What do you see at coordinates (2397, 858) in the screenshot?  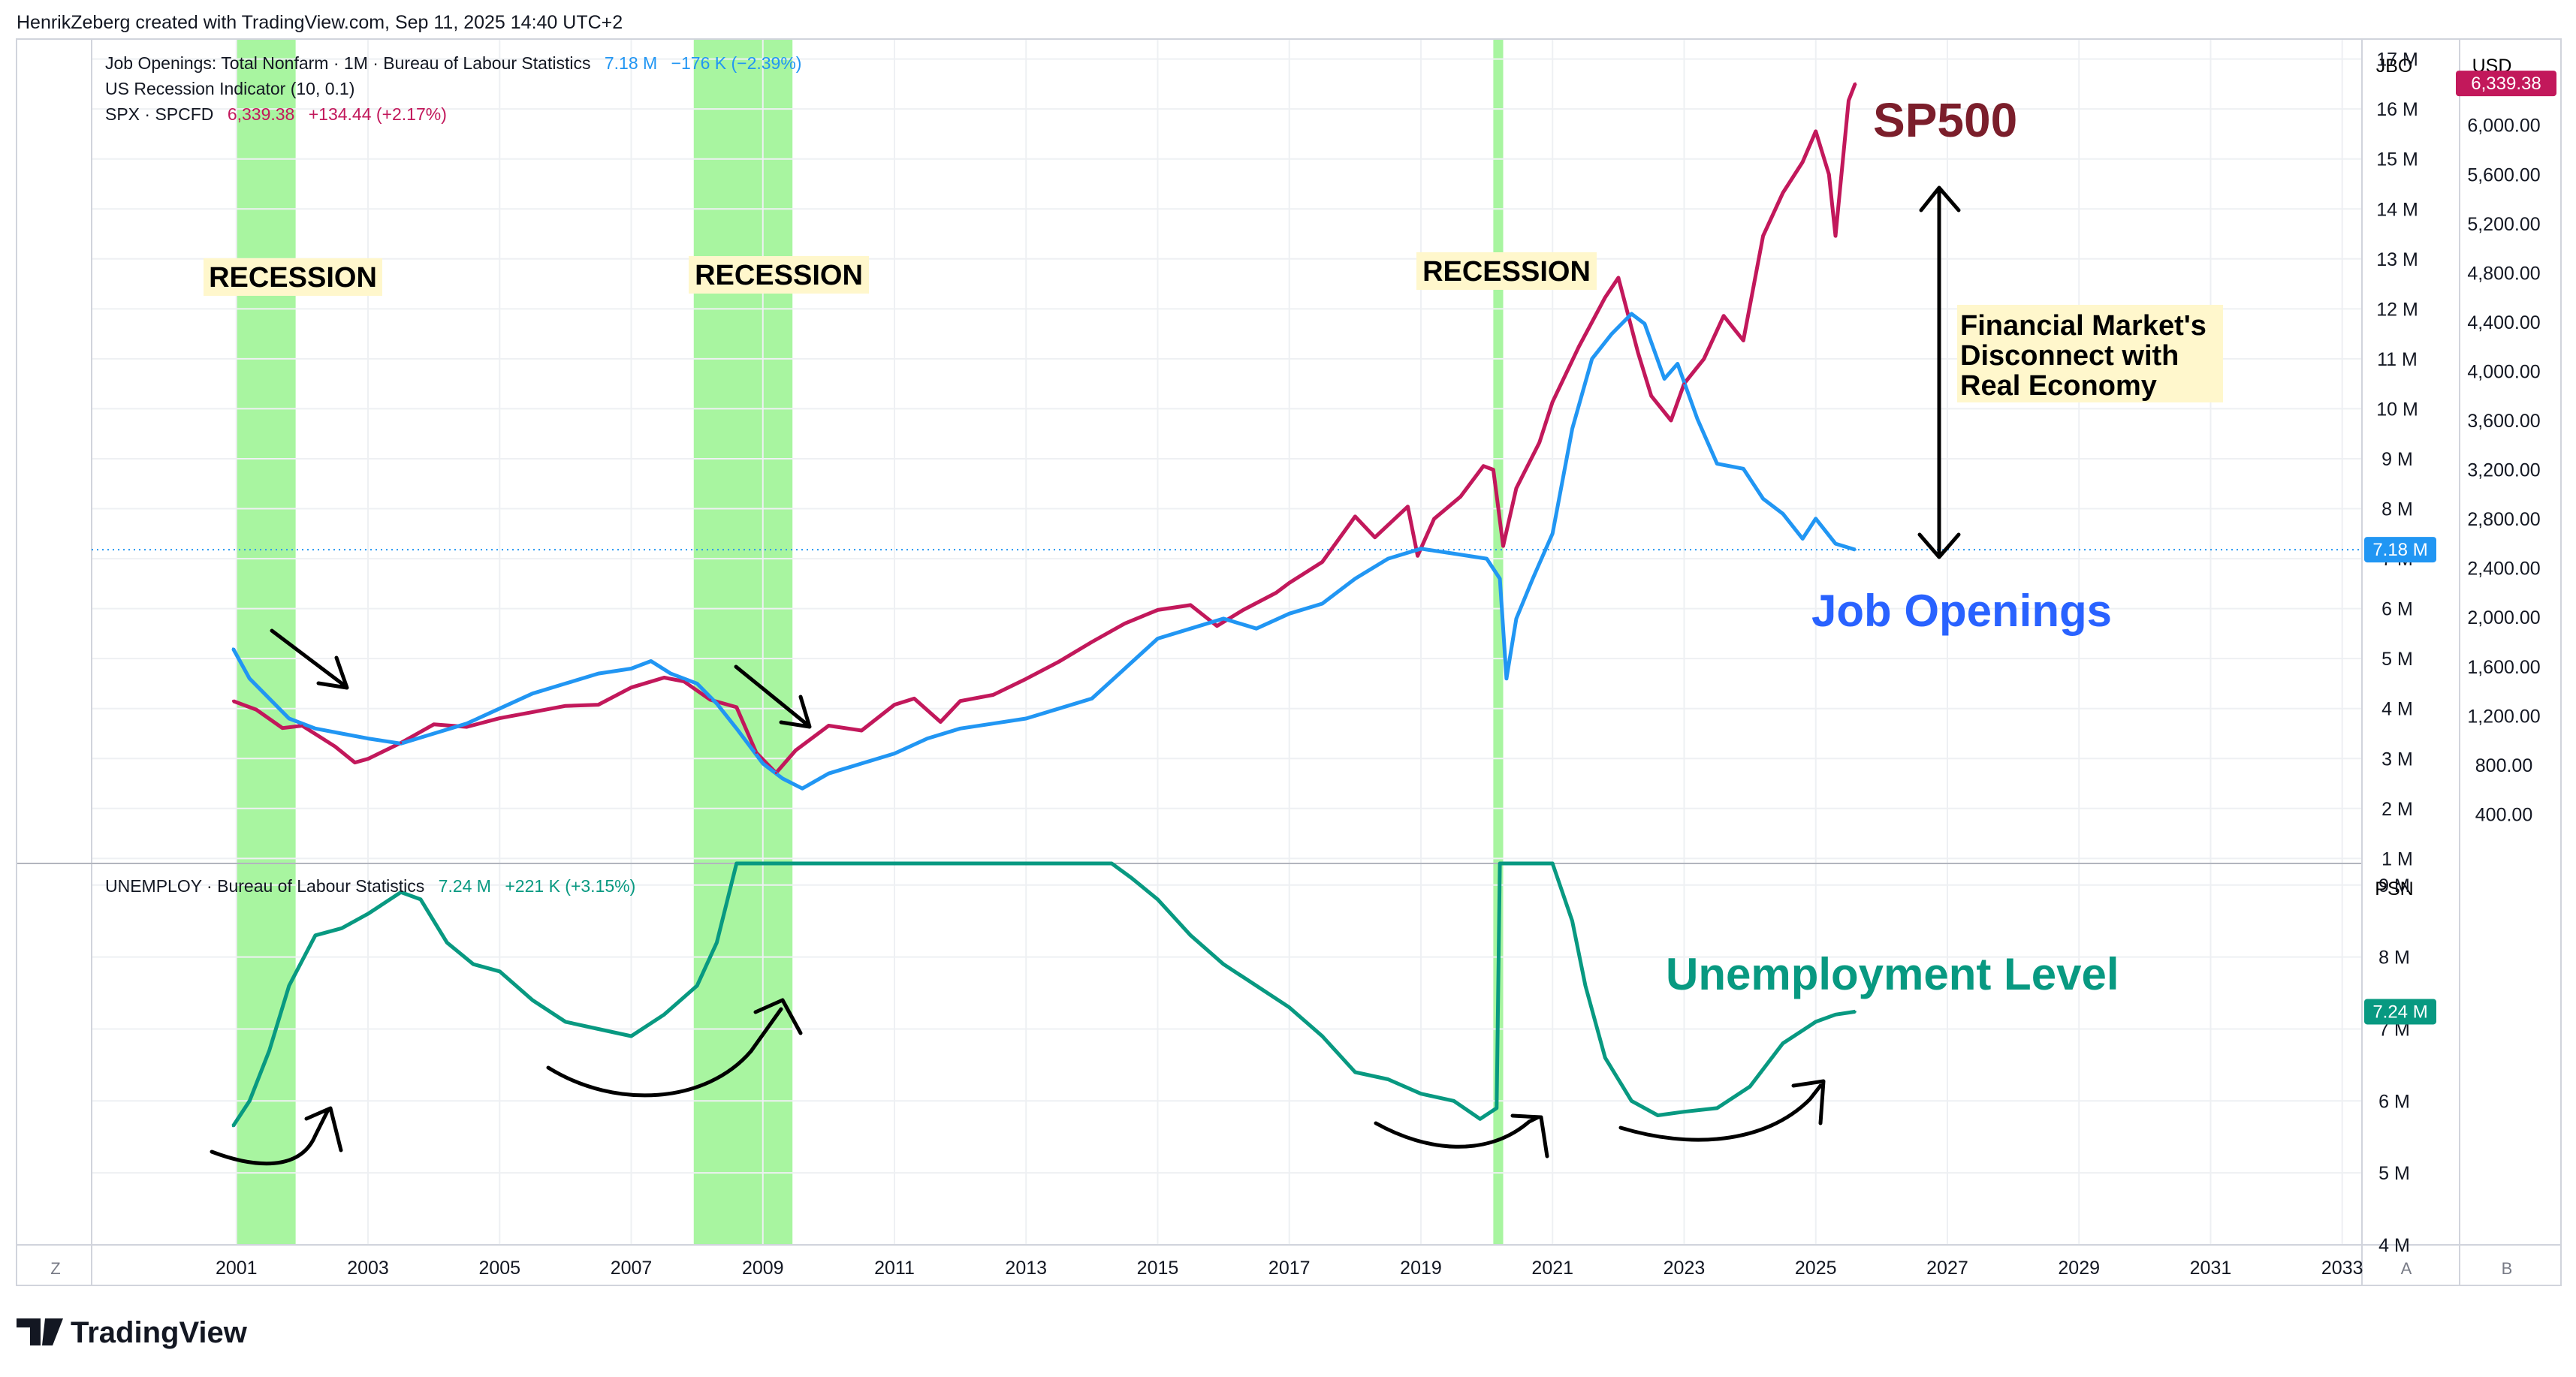 I see `jbo-tick-label: 1 M` at bounding box center [2397, 858].